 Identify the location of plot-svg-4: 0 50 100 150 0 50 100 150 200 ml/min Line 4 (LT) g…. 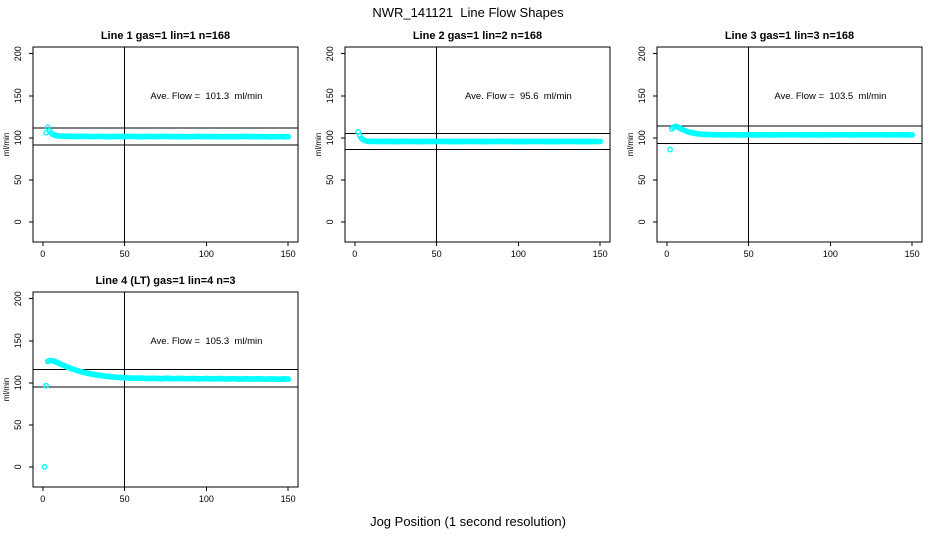
(150, 389).